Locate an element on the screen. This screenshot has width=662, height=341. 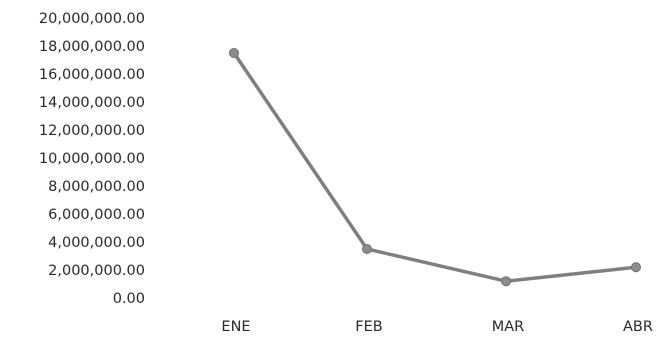
x-tick-label: ABR is located at coordinates (638, 327).